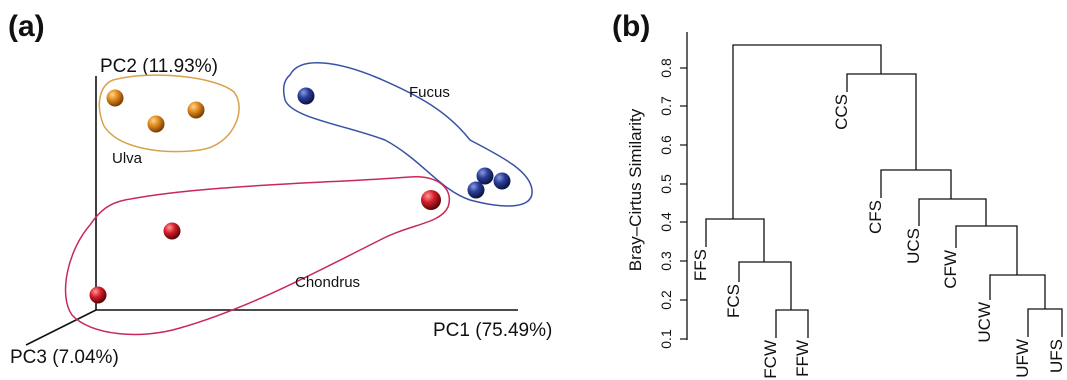  I want to click on branch-ucw, so click(1017, 291).